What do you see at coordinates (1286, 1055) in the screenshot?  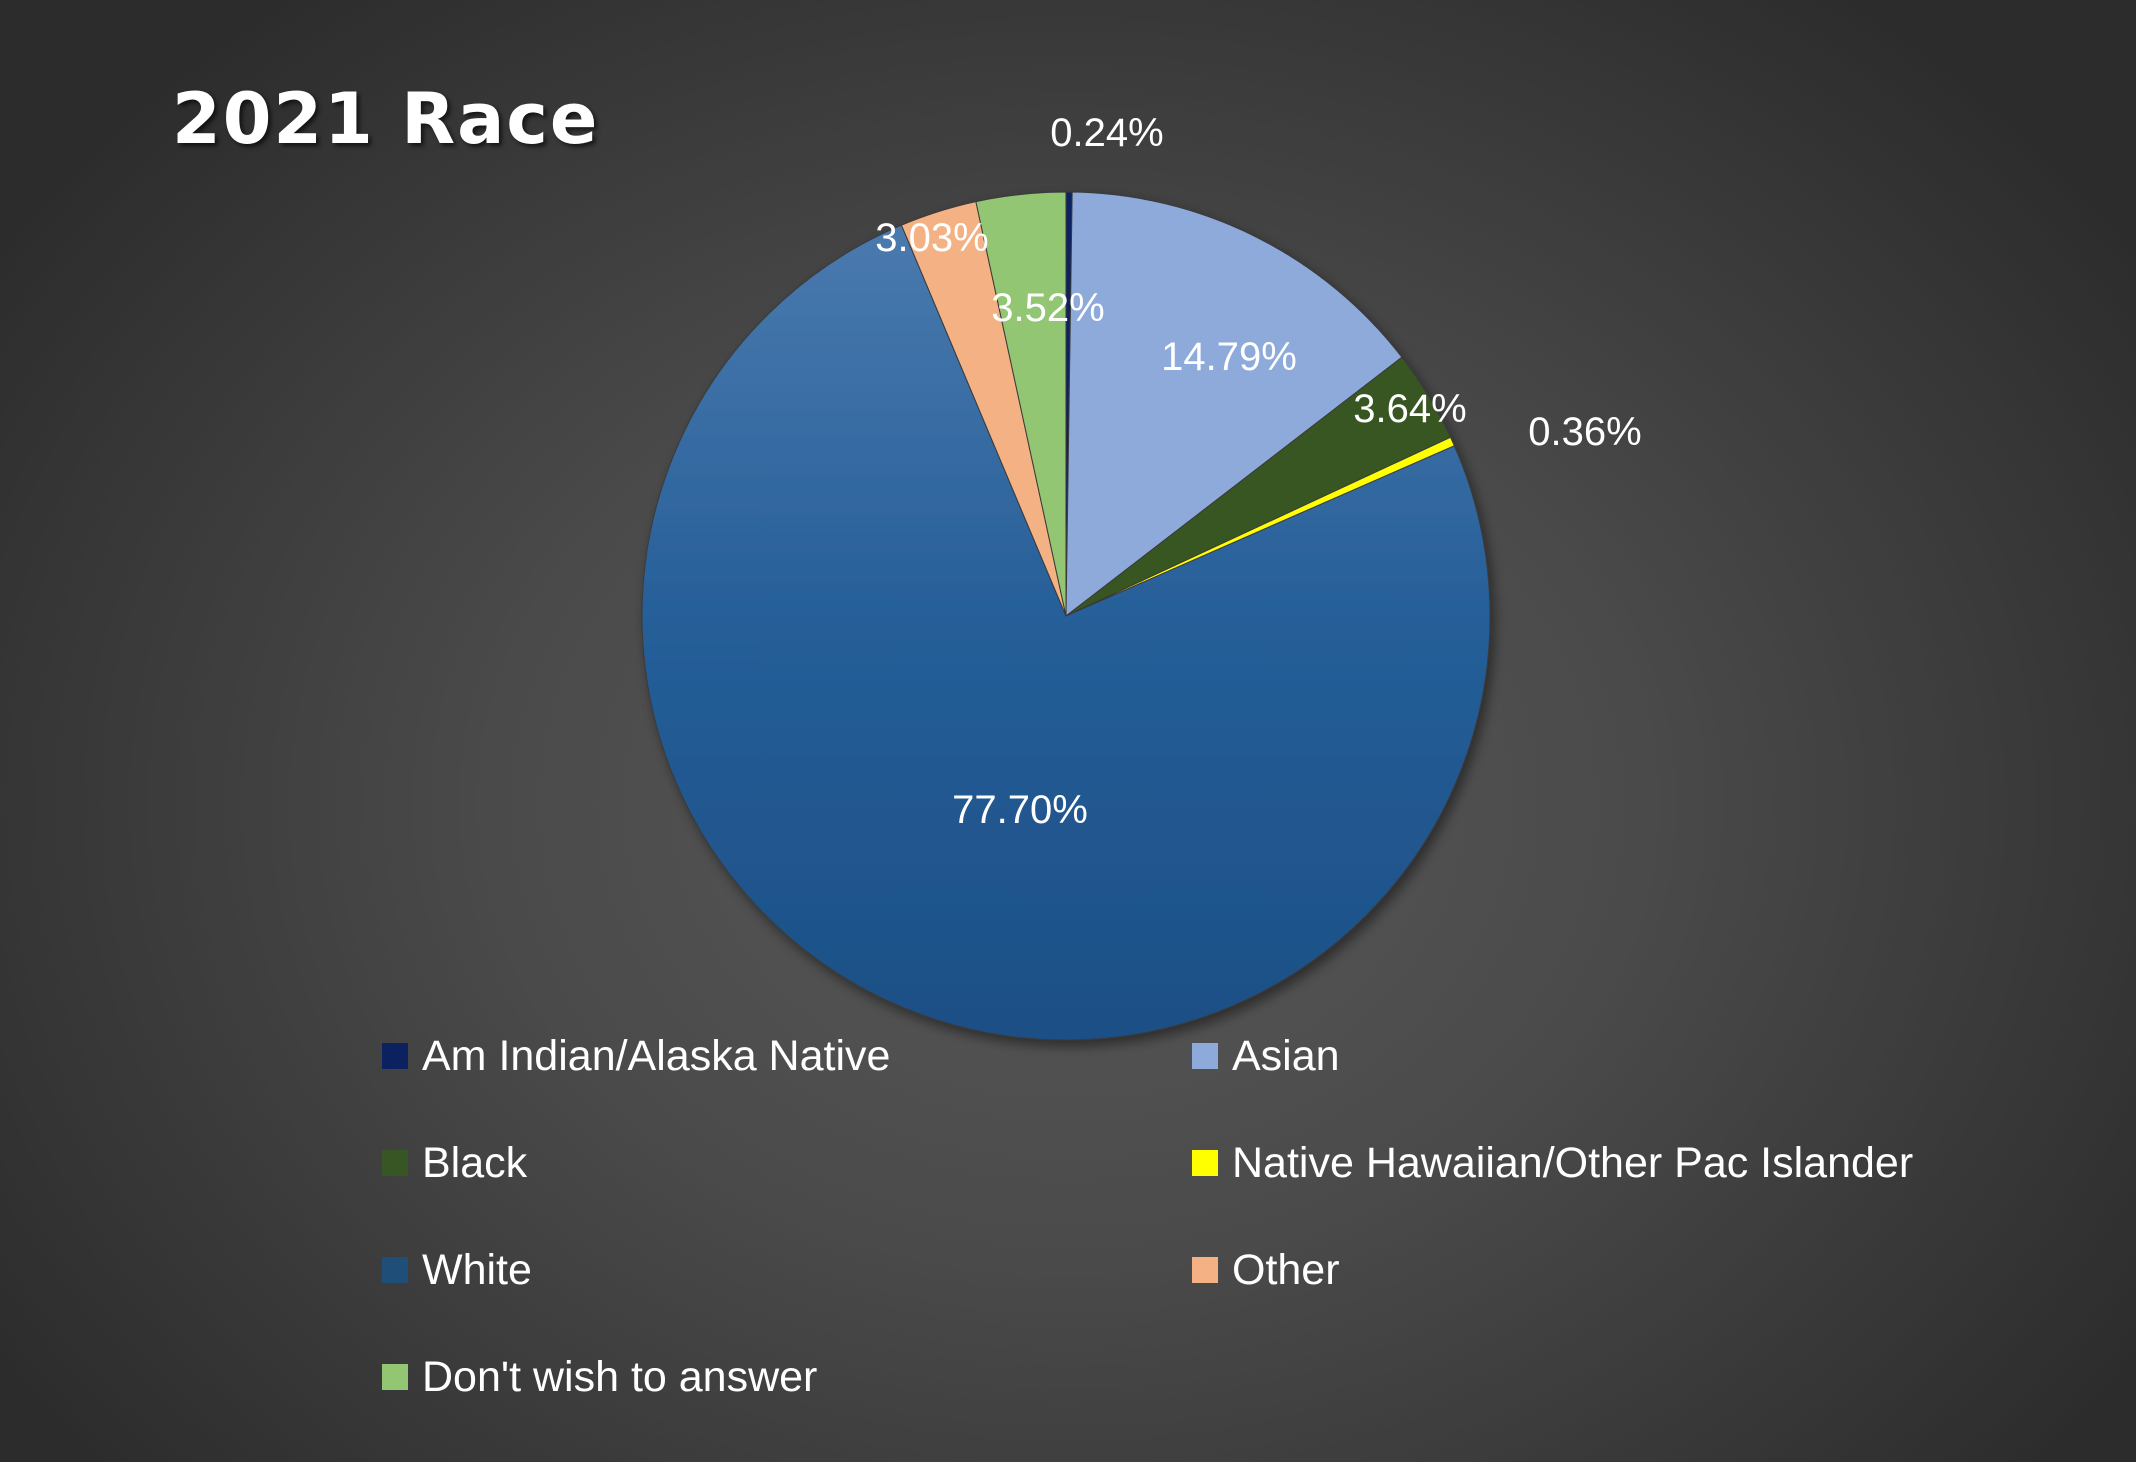 I see `legend-label: Asian` at bounding box center [1286, 1055].